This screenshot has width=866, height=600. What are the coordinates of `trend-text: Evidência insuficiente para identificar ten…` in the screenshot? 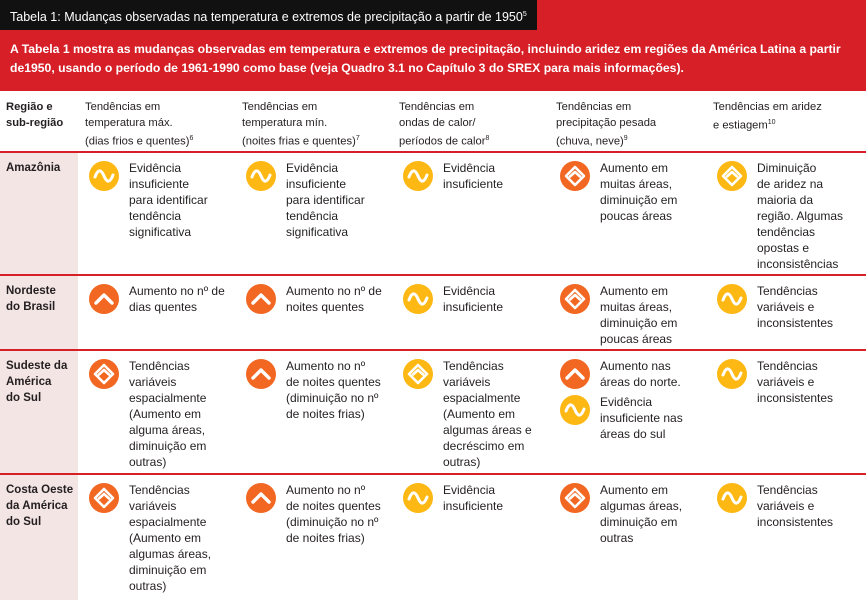 It's located at (325, 200).